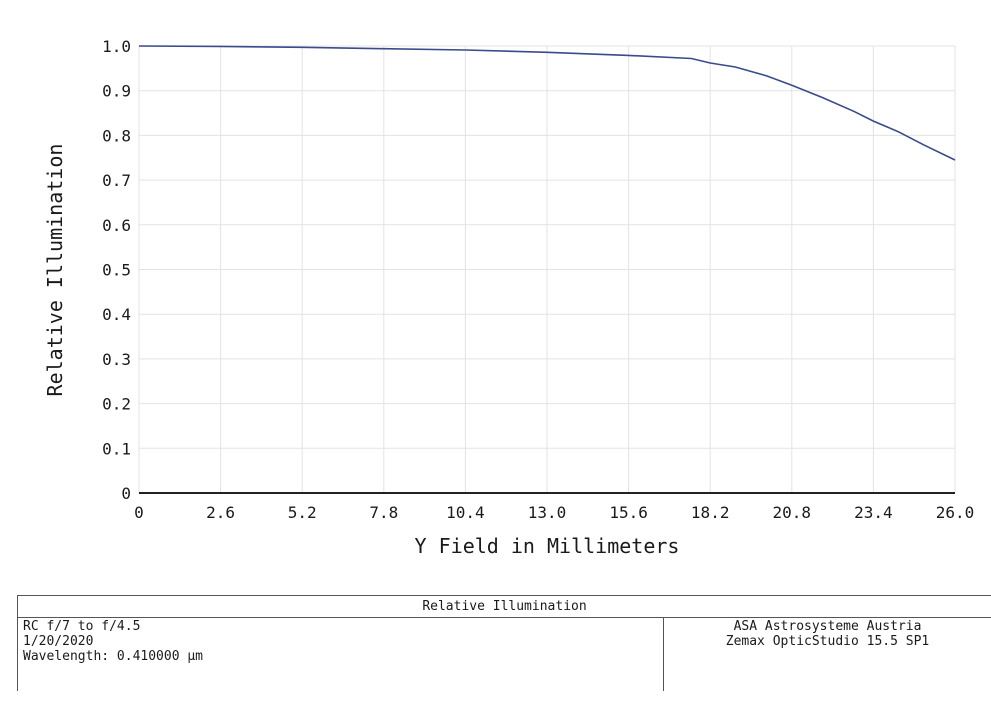 The height and width of the screenshot is (701, 991). I want to click on series-group, so click(547, 103).